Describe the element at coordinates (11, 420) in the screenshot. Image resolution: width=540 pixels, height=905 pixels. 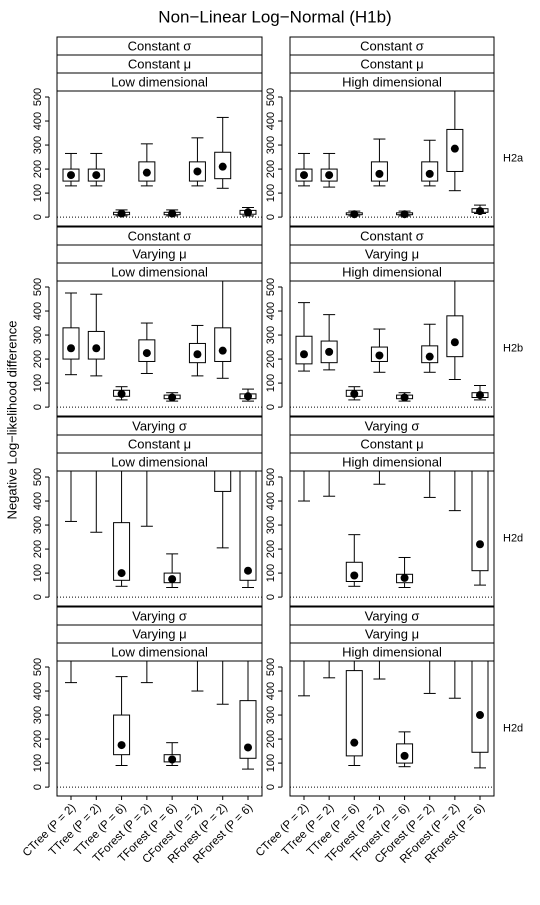
I see `y-axis-label: Negative Log−likelihood difference` at that location.